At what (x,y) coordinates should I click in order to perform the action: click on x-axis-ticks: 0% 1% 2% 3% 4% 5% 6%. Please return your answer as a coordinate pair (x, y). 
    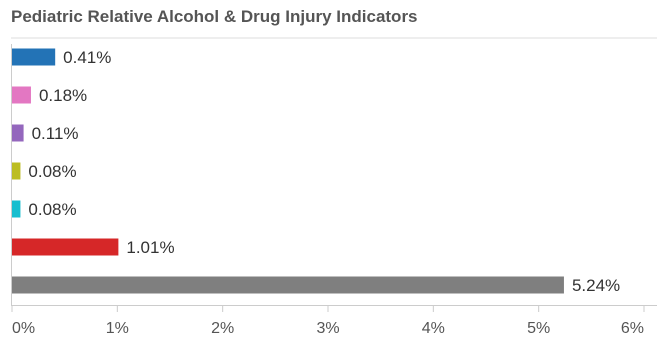
    Looking at the image, I should click on (328, 321).